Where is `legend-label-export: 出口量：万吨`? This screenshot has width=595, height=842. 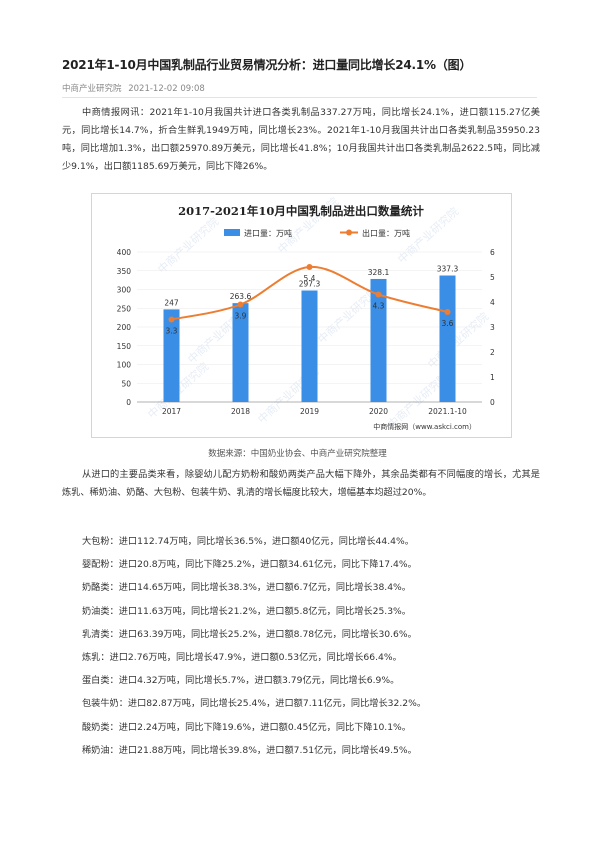 legend-label-export: 出口量：万吨 is located at coordinates (386, 233).